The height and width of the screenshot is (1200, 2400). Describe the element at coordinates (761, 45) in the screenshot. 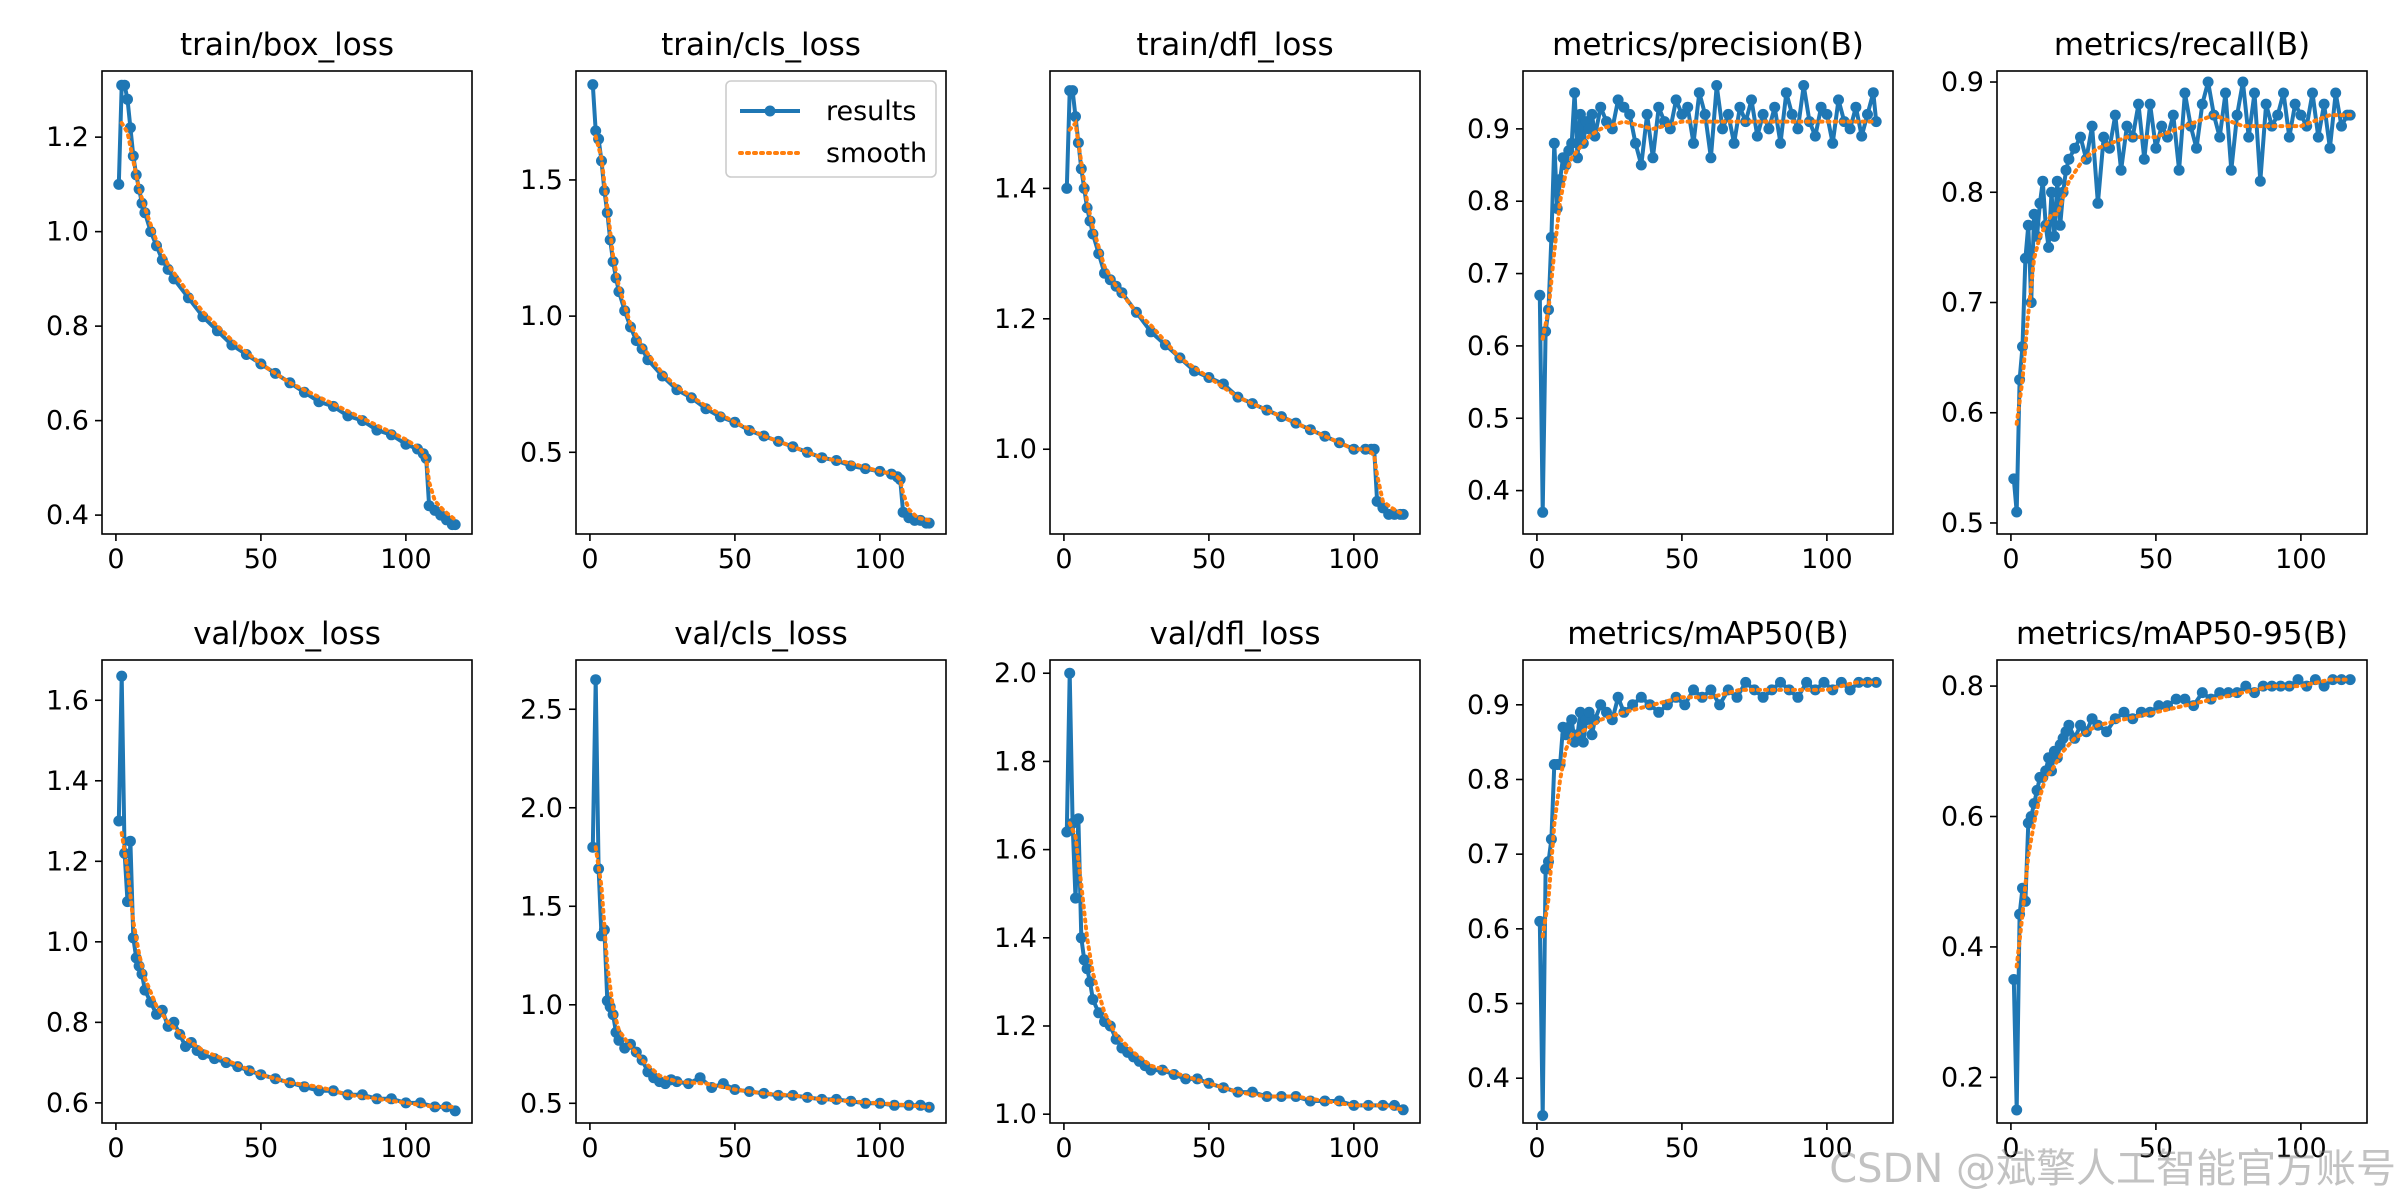

I see `subplot-title: train/cls_loss` at that location.